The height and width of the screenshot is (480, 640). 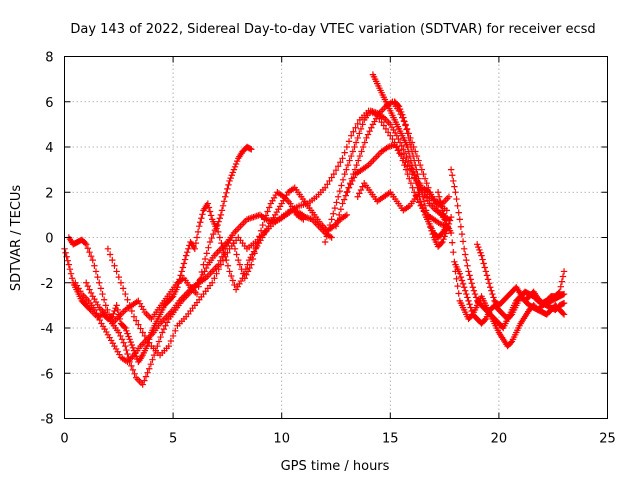 What do you see at coordinates (47, 374) in the screenshot?
I see `y-tick-label: -6` at bounding box center [47, 374].